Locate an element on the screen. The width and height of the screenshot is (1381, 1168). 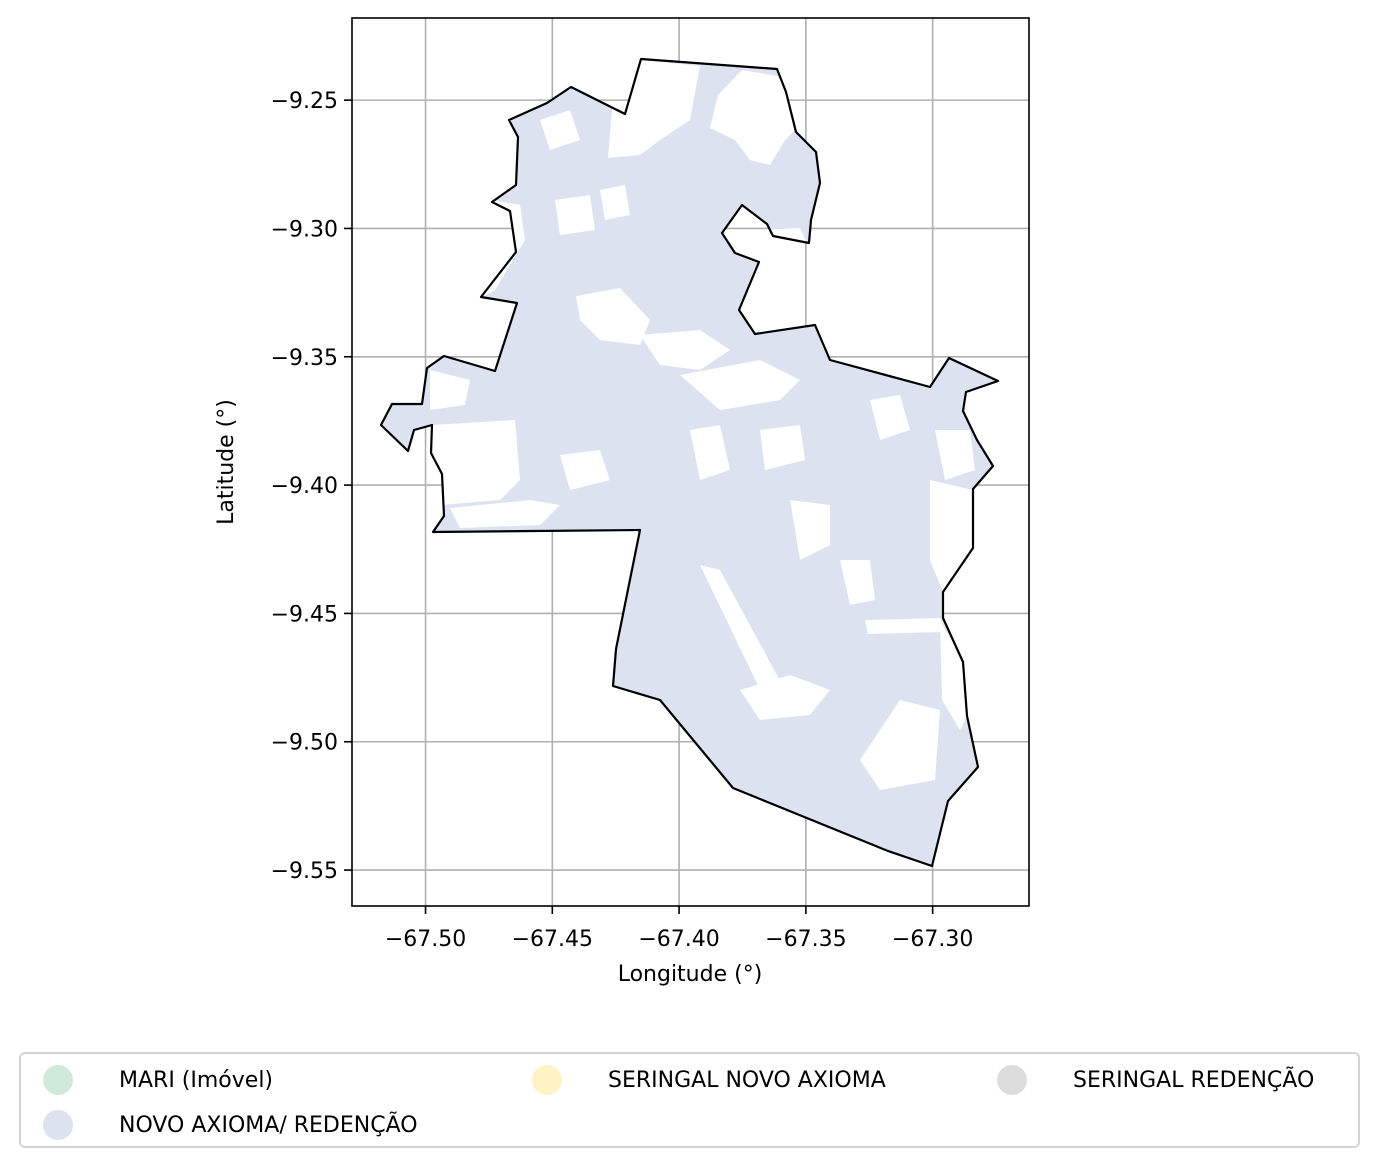
y-tick-label: −9.55 is located at coordinates (304, 871).